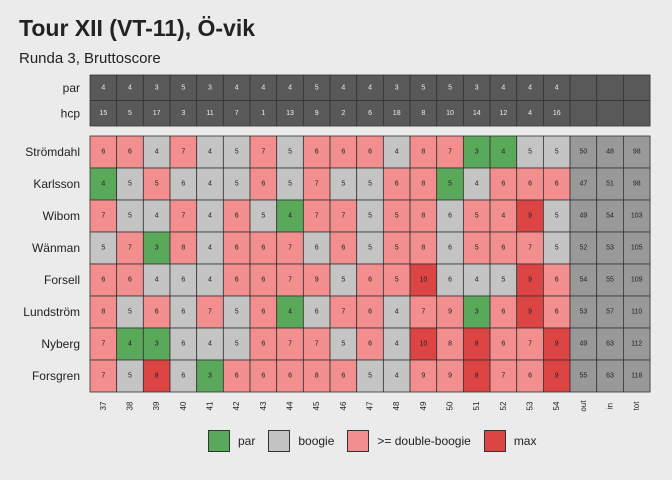  What do you see at coordinates (397, 87) in the screenshot?
I see `par-value: 3` at bounding box center [397, 87].